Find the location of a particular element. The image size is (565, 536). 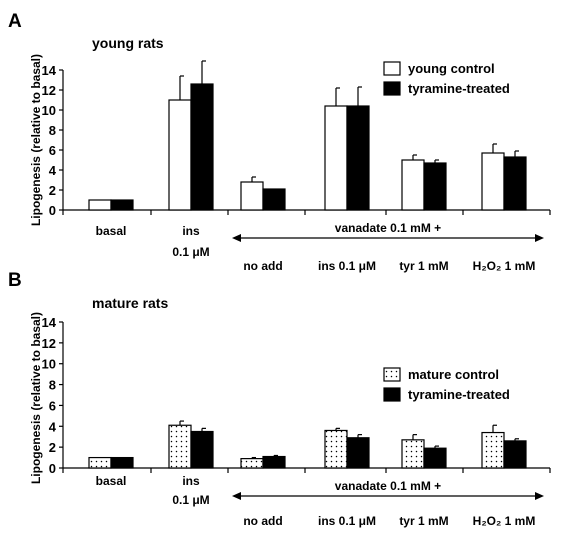

legend-label-b-2: tyramine-treated is located at coordinates (459, 394).